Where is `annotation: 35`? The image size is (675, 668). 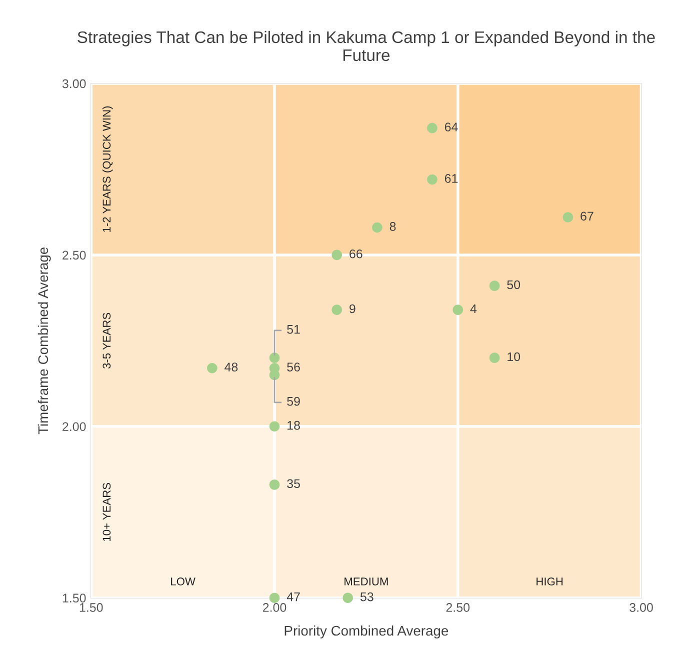
annotation: 35 is located at coordinates (293, 483).